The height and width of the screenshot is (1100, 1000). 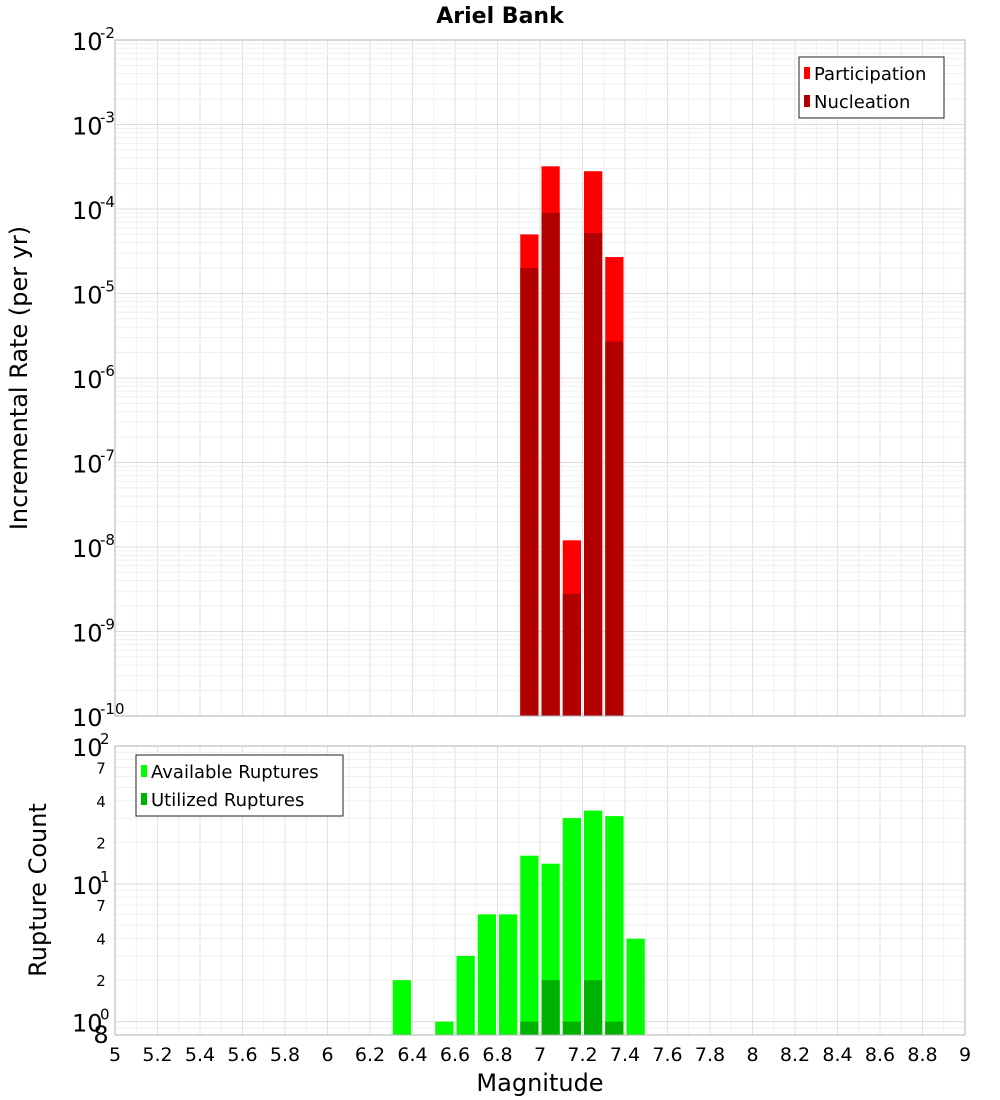 I want to click on x-tick-label: 7.4, so click(x=625, y=1055).